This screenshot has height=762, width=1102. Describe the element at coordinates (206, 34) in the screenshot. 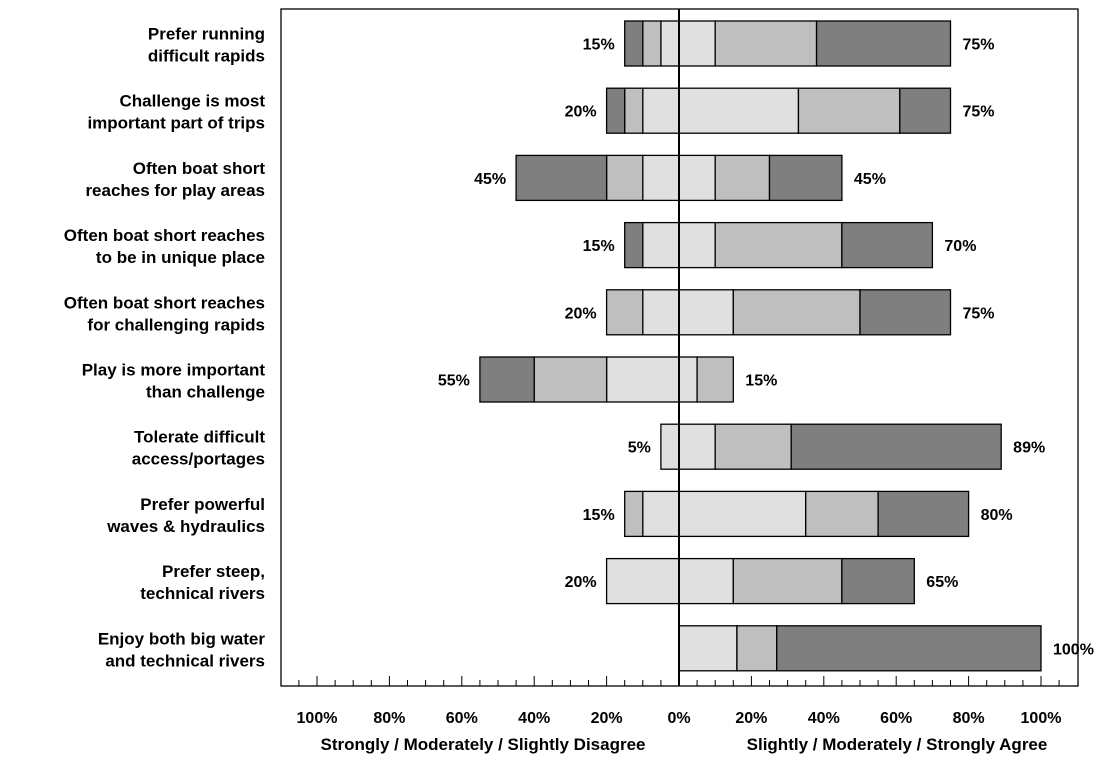

I see `category-label: Prefer running` at that location.